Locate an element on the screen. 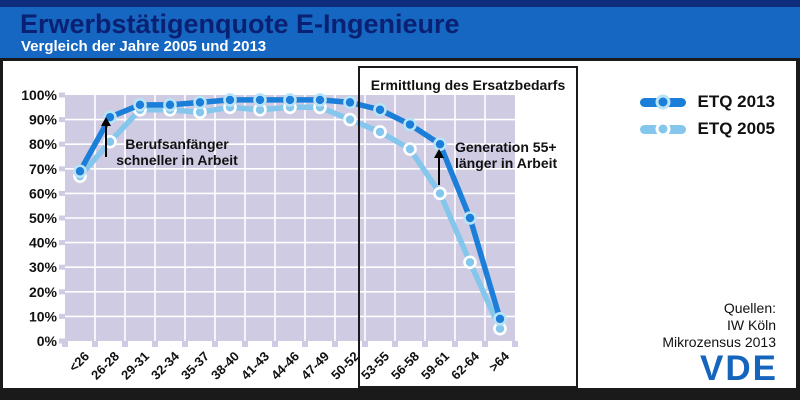 This screenshot has height=400, width=800. svg-text: 80% is located at coordinates (43, 144).